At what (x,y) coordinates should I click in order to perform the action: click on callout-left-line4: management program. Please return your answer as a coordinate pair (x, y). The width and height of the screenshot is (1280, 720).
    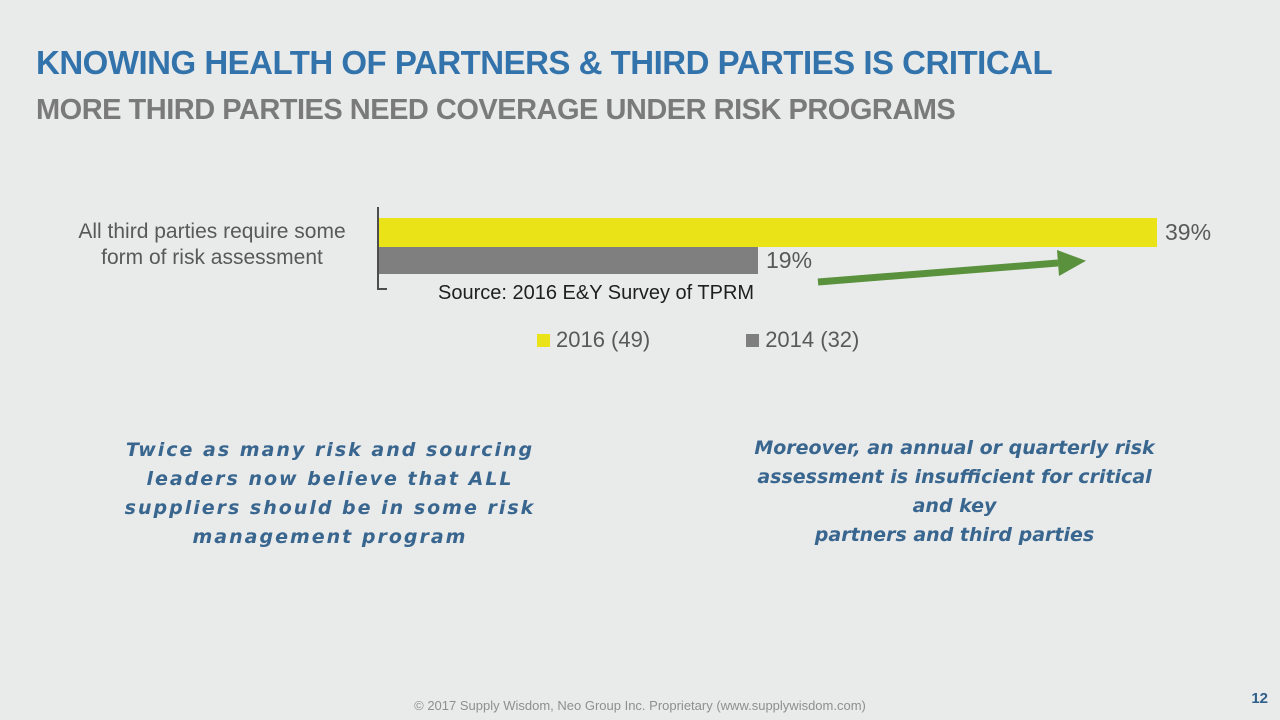
    Looking at the image, I should click on (330, 537).